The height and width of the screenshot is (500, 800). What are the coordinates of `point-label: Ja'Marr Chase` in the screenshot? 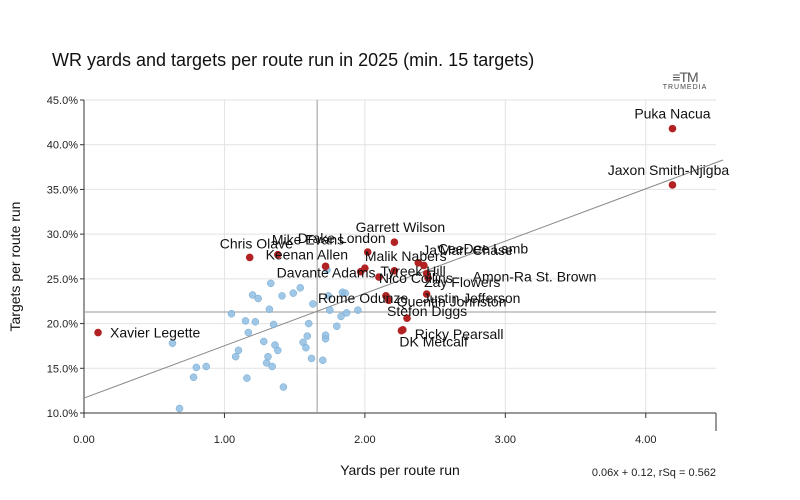 It's located at (467, 250).